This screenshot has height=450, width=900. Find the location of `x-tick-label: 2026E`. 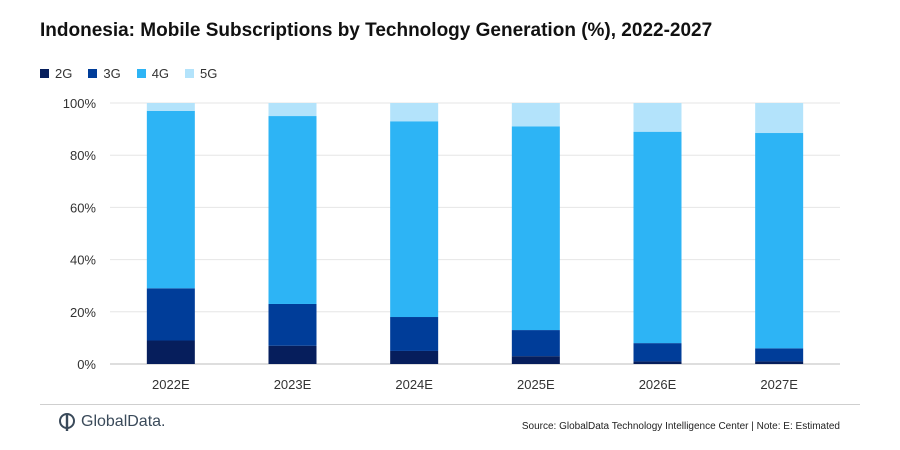

x-tick-label: 2026E is located at coordinates (658, 384).